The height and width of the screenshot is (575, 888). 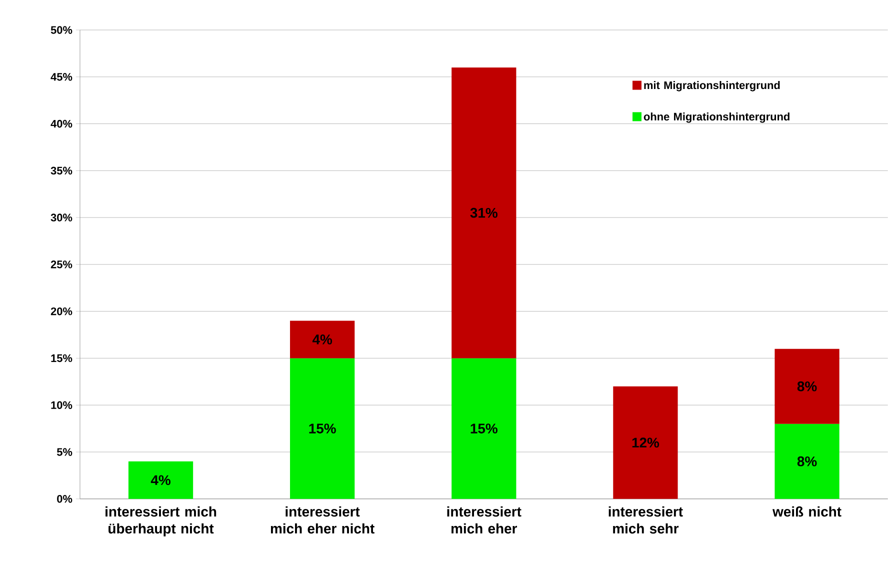 What do you see at coordinates (61, 405) in the screenshot?
I see `y-tick-label: 10%` at bounding box center [61, 405].